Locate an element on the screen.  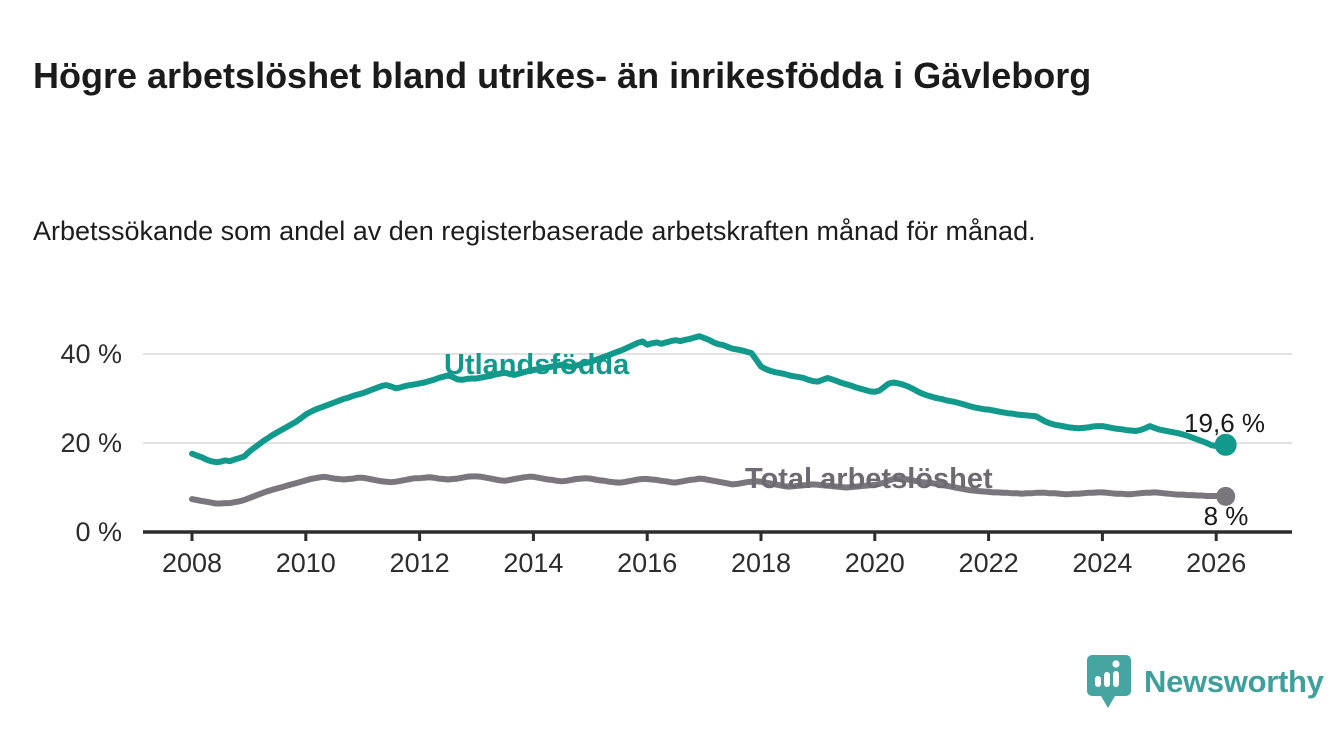
series-label-utlandsfodda: Utlandsfödda is located at coordinates (537, 365).